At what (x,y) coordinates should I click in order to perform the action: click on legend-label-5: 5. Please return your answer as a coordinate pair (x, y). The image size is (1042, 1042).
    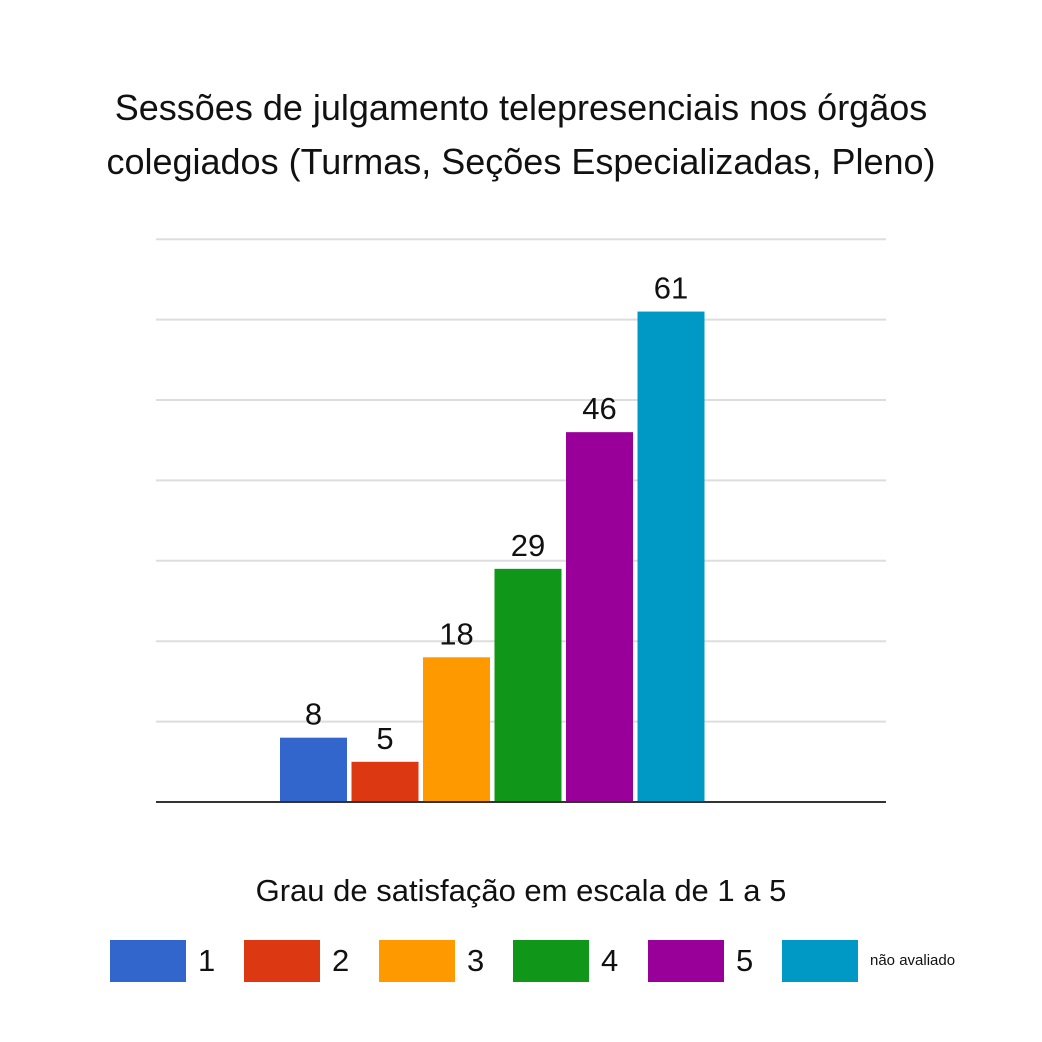
    Looking at the image, I should click on (745, 960).